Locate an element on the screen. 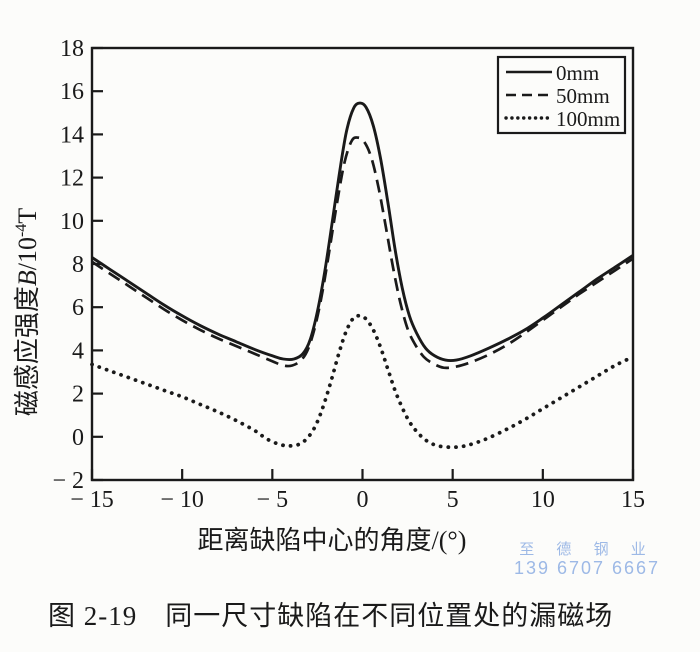 Image resolution: width=700 pixels, height=652 pixels. y-tick-label: 4 is located at coordinates (78, 351).